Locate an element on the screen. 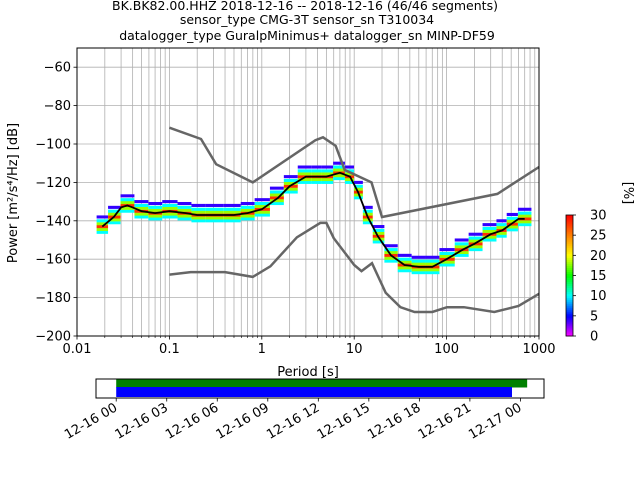 The width and height of the screenshot is (640, 480). colorbar-tick-label: 5 is located at coordinates (594, 316).